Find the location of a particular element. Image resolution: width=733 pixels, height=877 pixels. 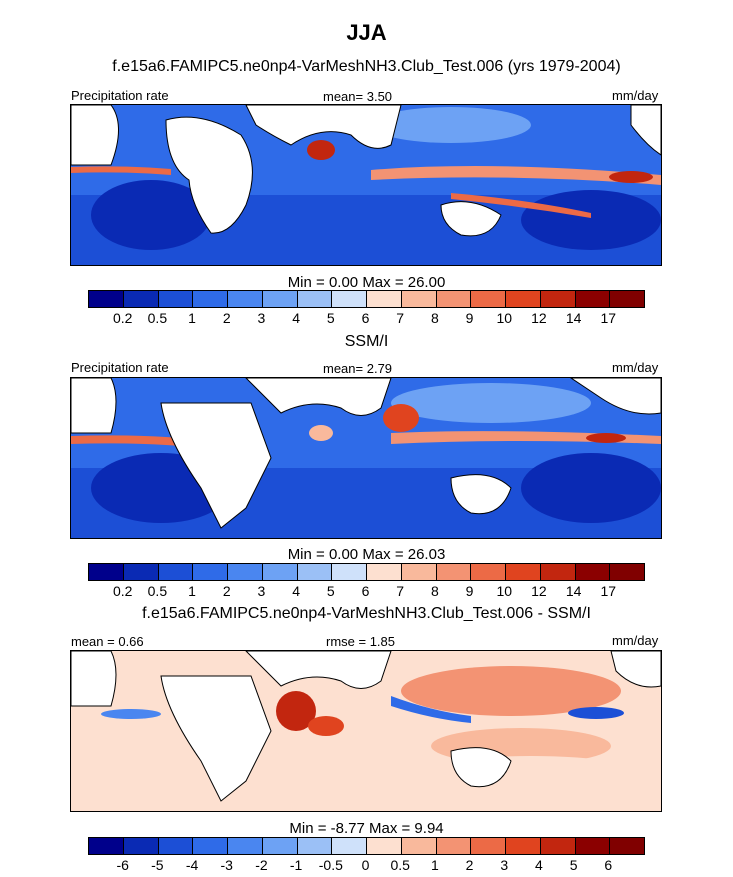

colorbar-tick-label: -5 is located at coordinates (157, 865).